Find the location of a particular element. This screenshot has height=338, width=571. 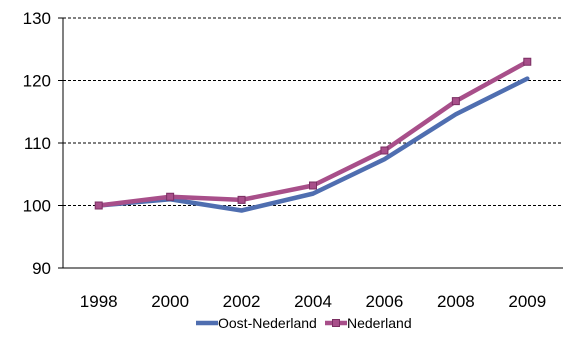

y-tick-label: 110 is located at coordinates (37, 143).